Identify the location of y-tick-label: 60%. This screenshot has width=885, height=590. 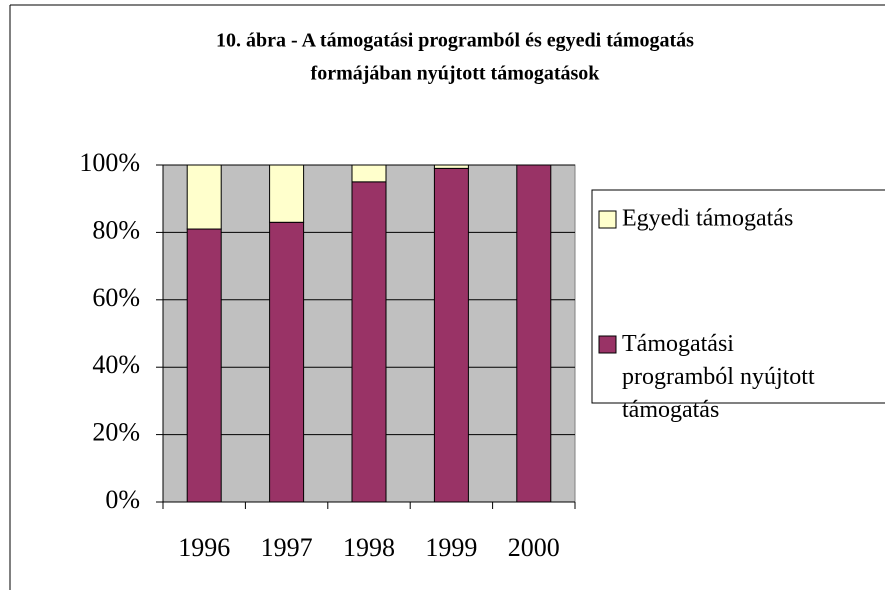
(116, 297).